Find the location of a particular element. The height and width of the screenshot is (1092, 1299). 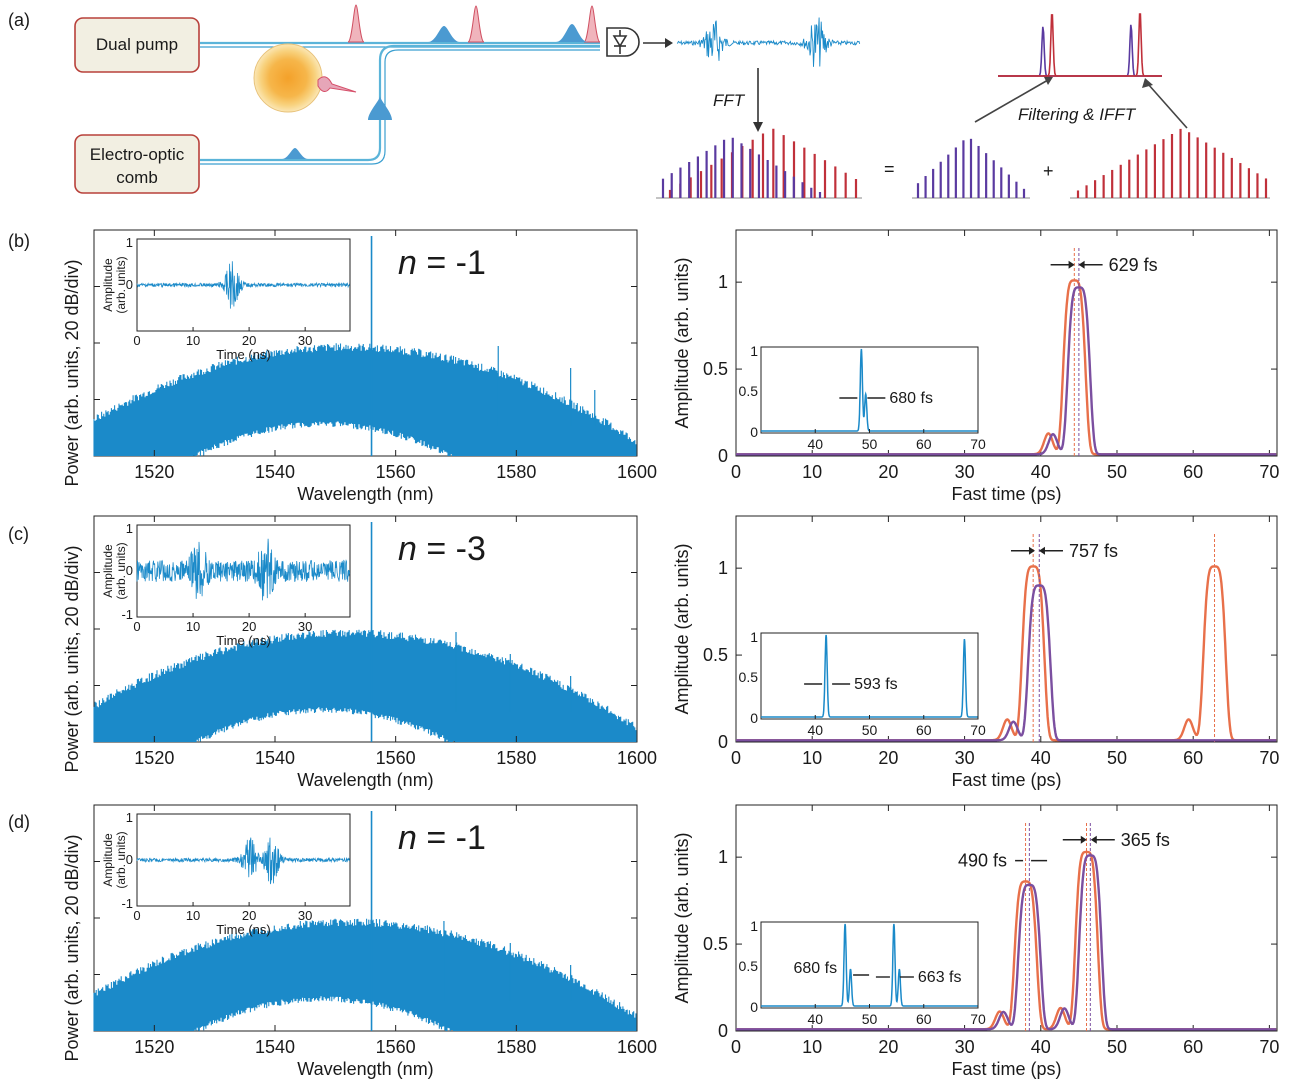

interferogram-trace is located at coordinates (768, 42).